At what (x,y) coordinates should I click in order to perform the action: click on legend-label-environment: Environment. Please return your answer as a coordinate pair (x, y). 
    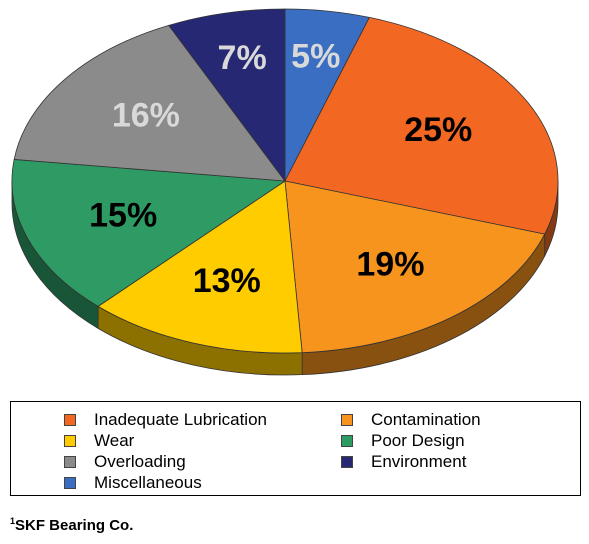
    Looking at the image, I should click on (419, 461).